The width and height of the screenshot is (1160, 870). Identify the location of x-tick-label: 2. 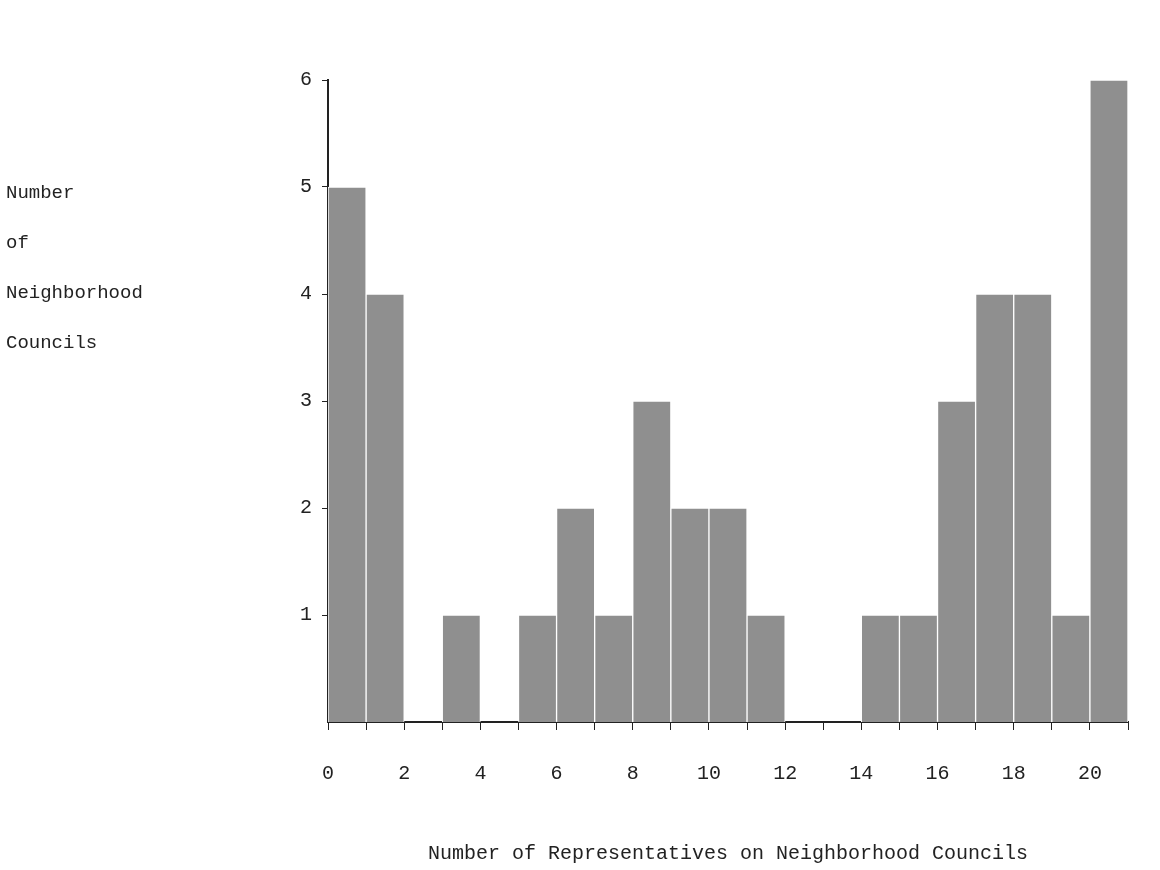
(404, 774).